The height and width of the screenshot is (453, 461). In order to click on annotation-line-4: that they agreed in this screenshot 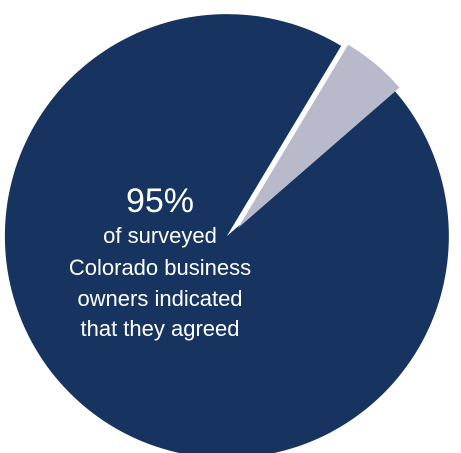, I will do `click(159, 328)`.